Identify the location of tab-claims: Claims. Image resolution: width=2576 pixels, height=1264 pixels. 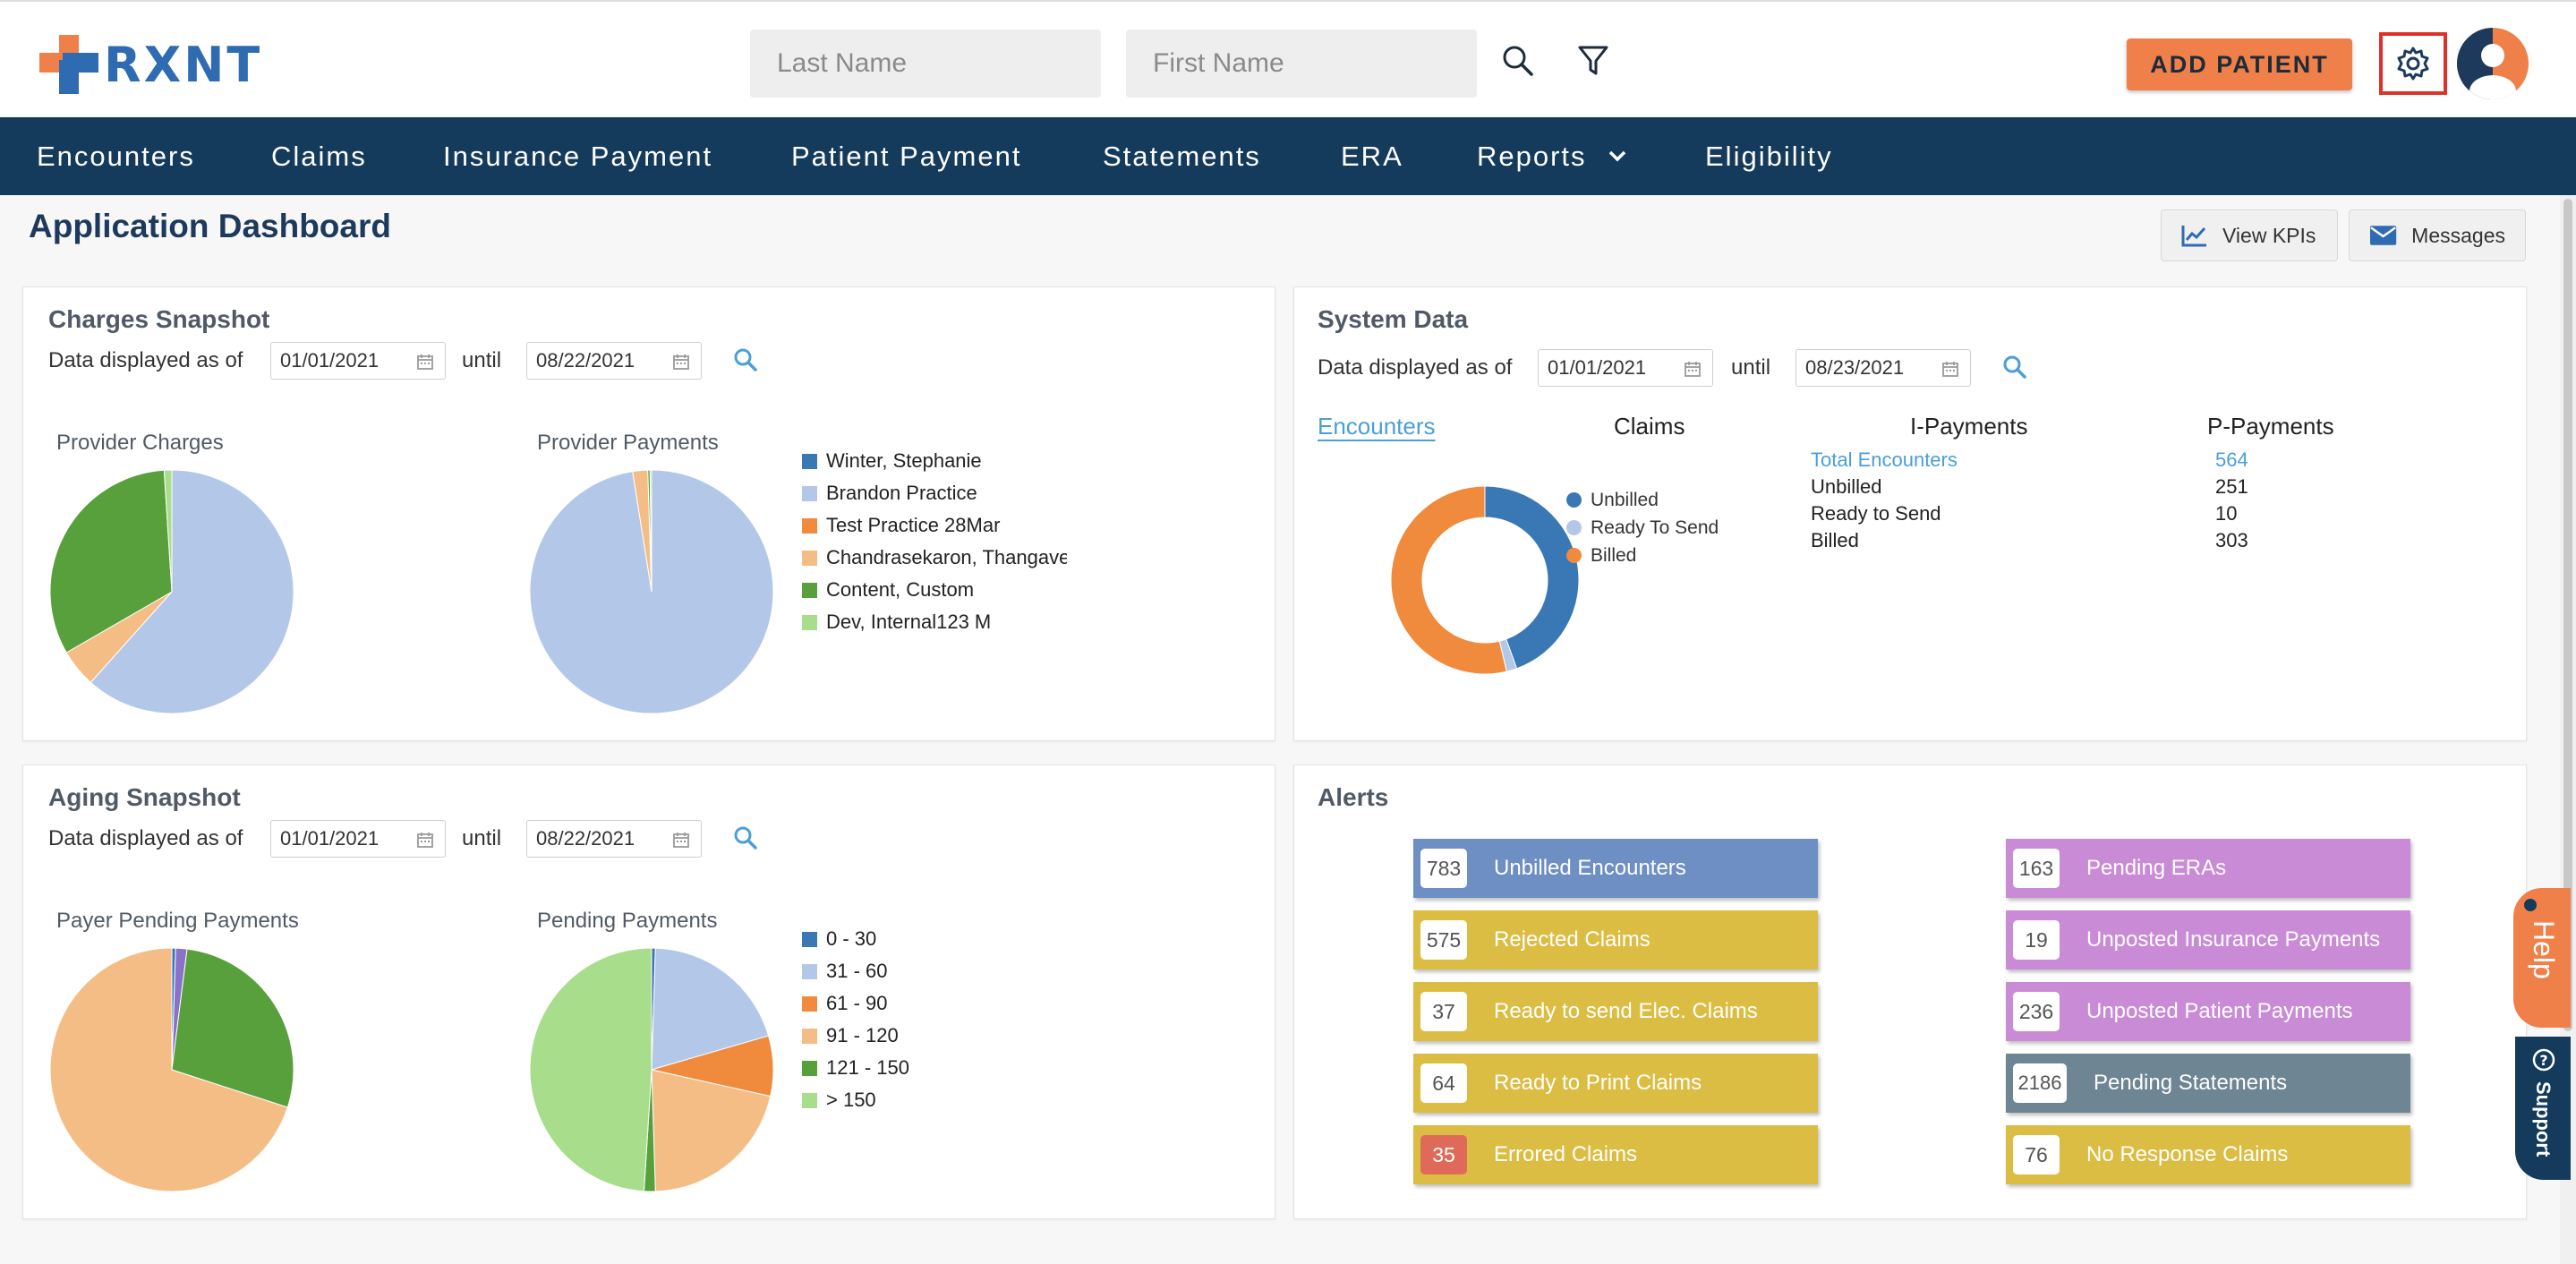
(1649, 426).